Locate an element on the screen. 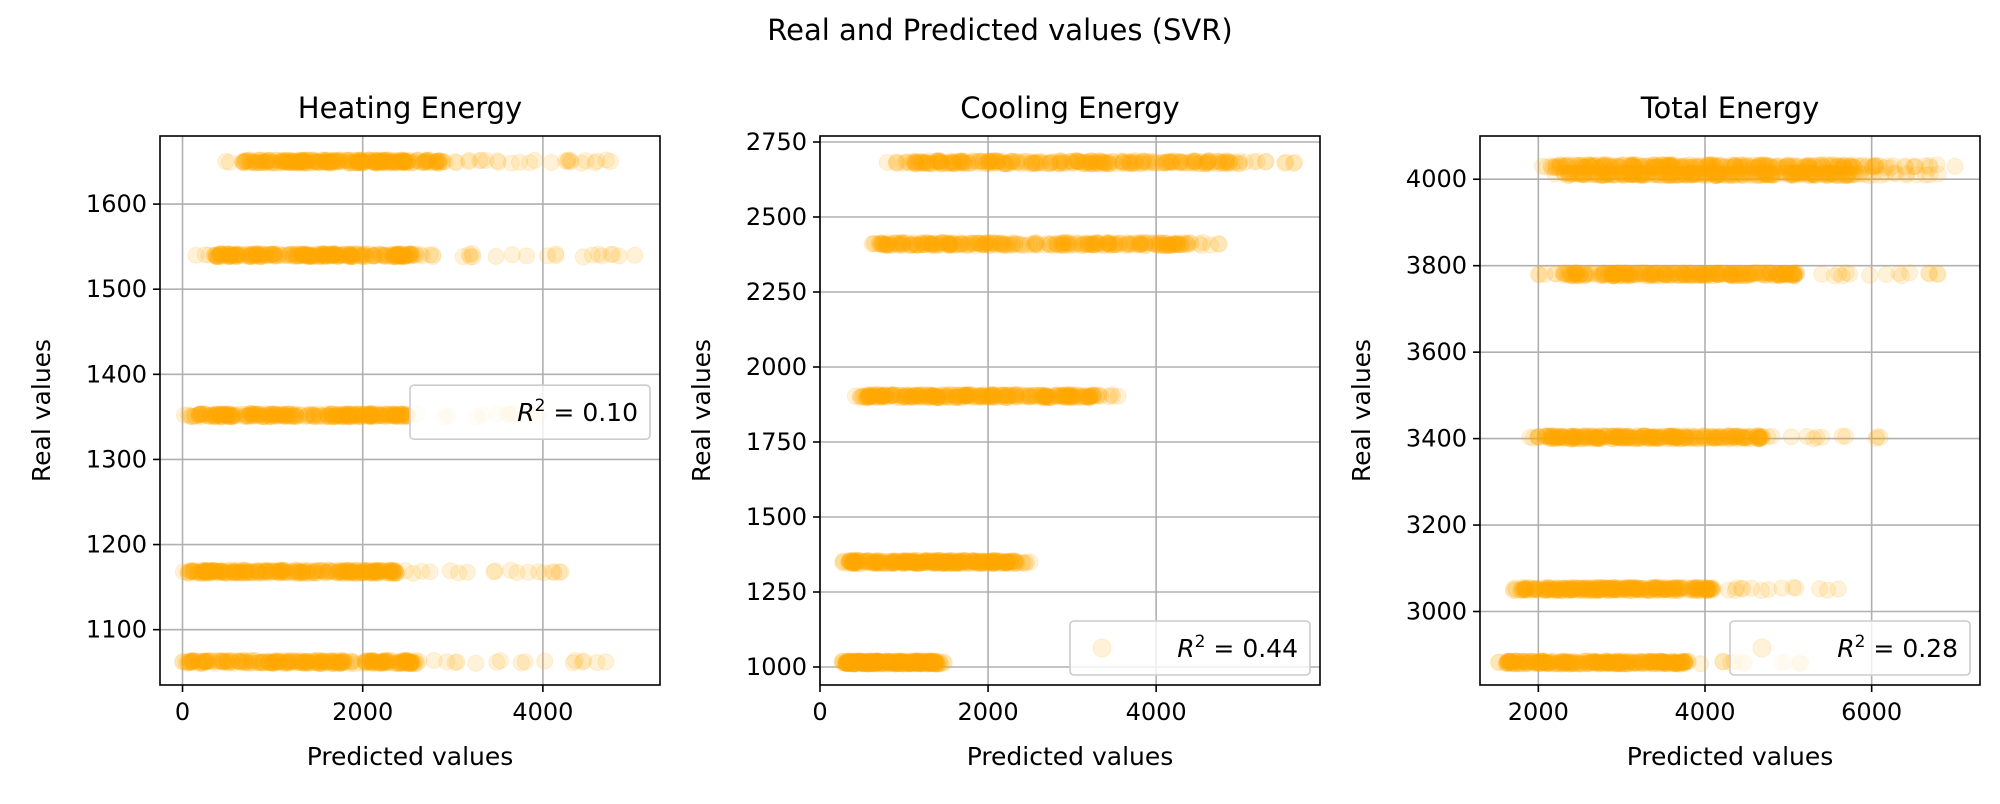 The height and width of the screenshot is (804, 2000). panel-2-y-tick-label: 2000 is located at coordinates (776, 367).